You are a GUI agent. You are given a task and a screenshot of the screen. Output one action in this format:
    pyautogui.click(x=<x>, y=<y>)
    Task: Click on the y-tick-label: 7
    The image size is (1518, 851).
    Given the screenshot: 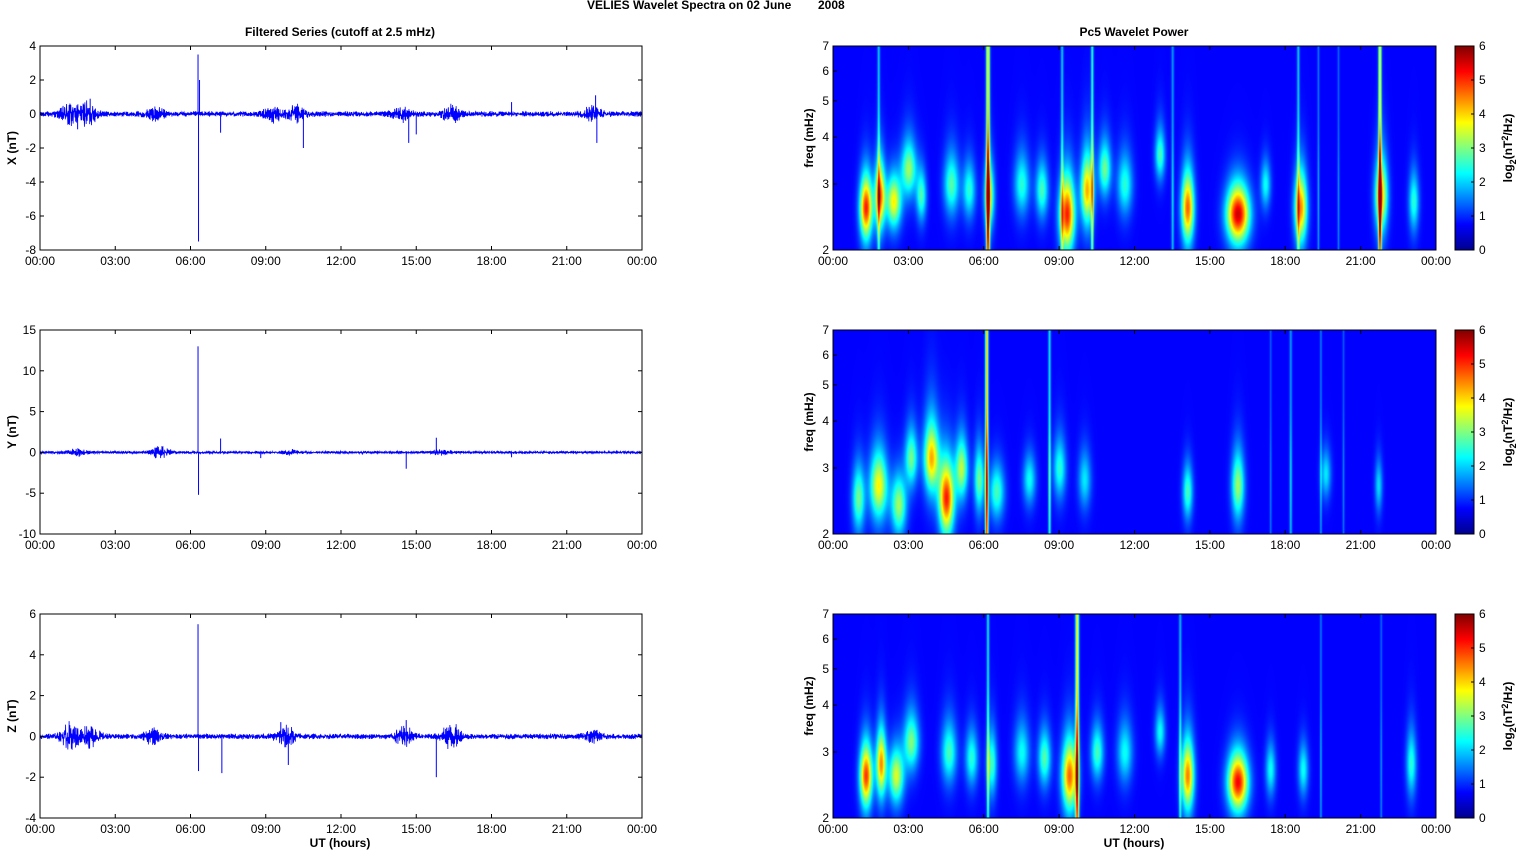 What is the action you would take?
    pyautogui.click(x=825, y=614)
    